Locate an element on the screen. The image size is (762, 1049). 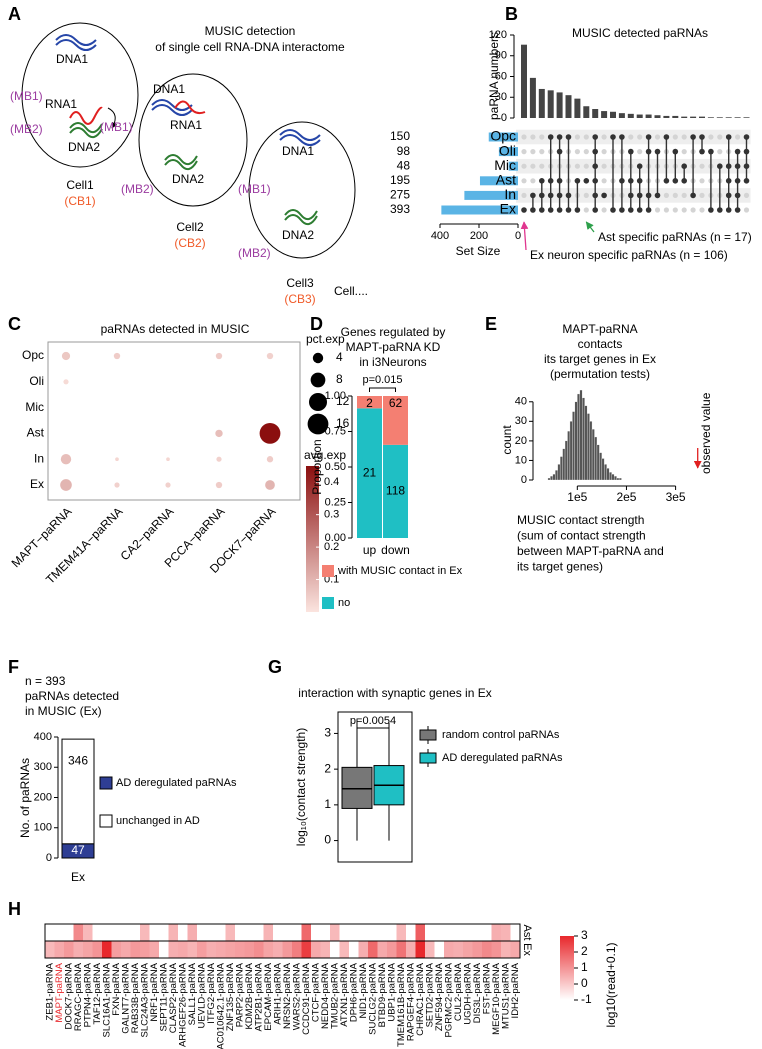
cell-barcode: (CB3) is located at coordinates (299, 299).